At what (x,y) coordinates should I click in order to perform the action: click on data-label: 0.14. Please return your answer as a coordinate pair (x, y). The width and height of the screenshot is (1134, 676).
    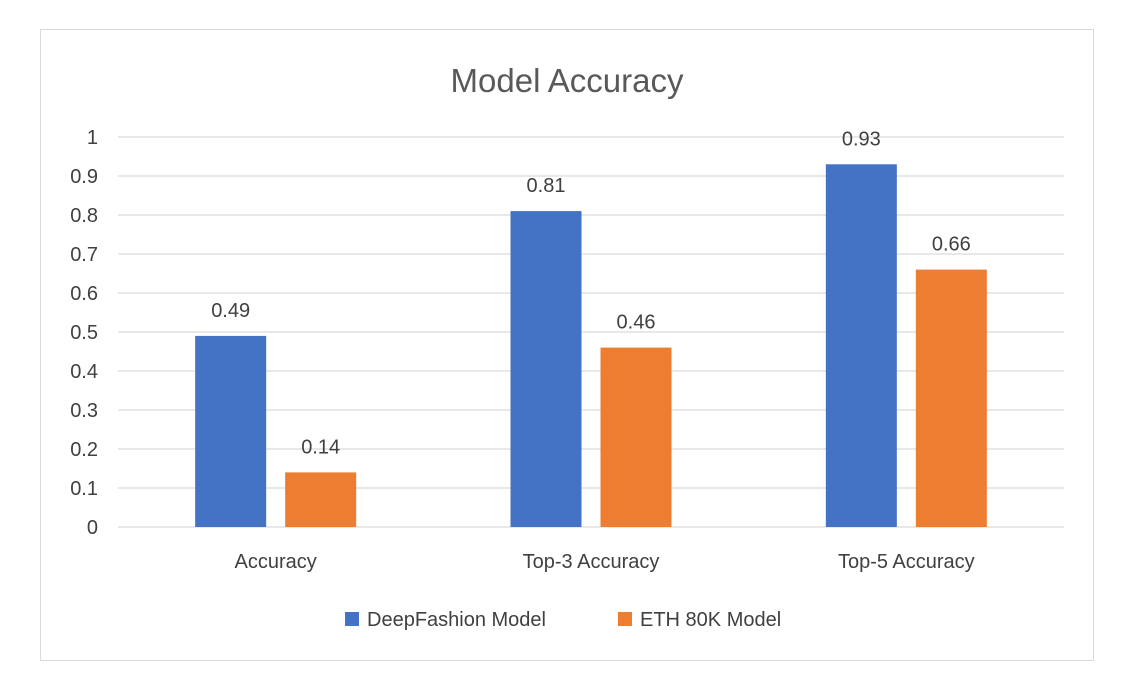
    Looking at the image, I should click on (320, 447).